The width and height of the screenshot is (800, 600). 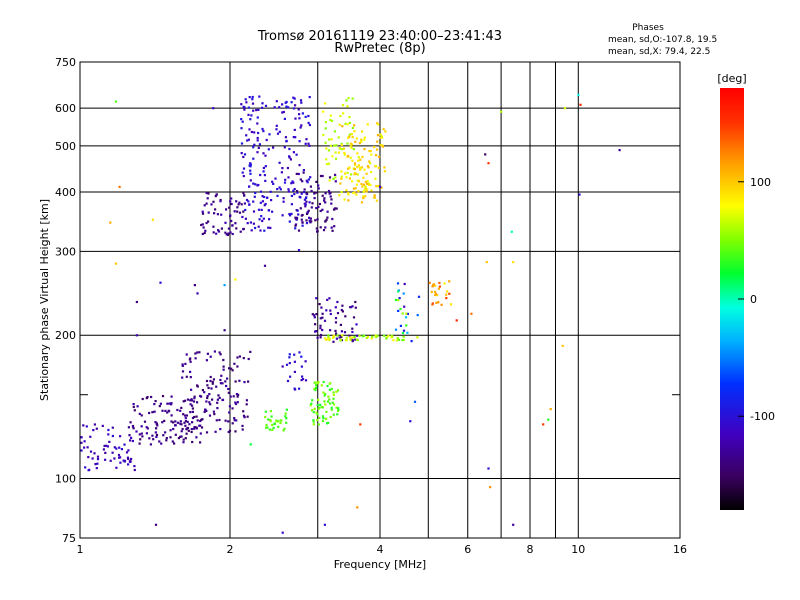 What do you see at coordinates (680, 549) in the screenshot?
I see `x-tick-label: 16` at bounding box center [680, 549].